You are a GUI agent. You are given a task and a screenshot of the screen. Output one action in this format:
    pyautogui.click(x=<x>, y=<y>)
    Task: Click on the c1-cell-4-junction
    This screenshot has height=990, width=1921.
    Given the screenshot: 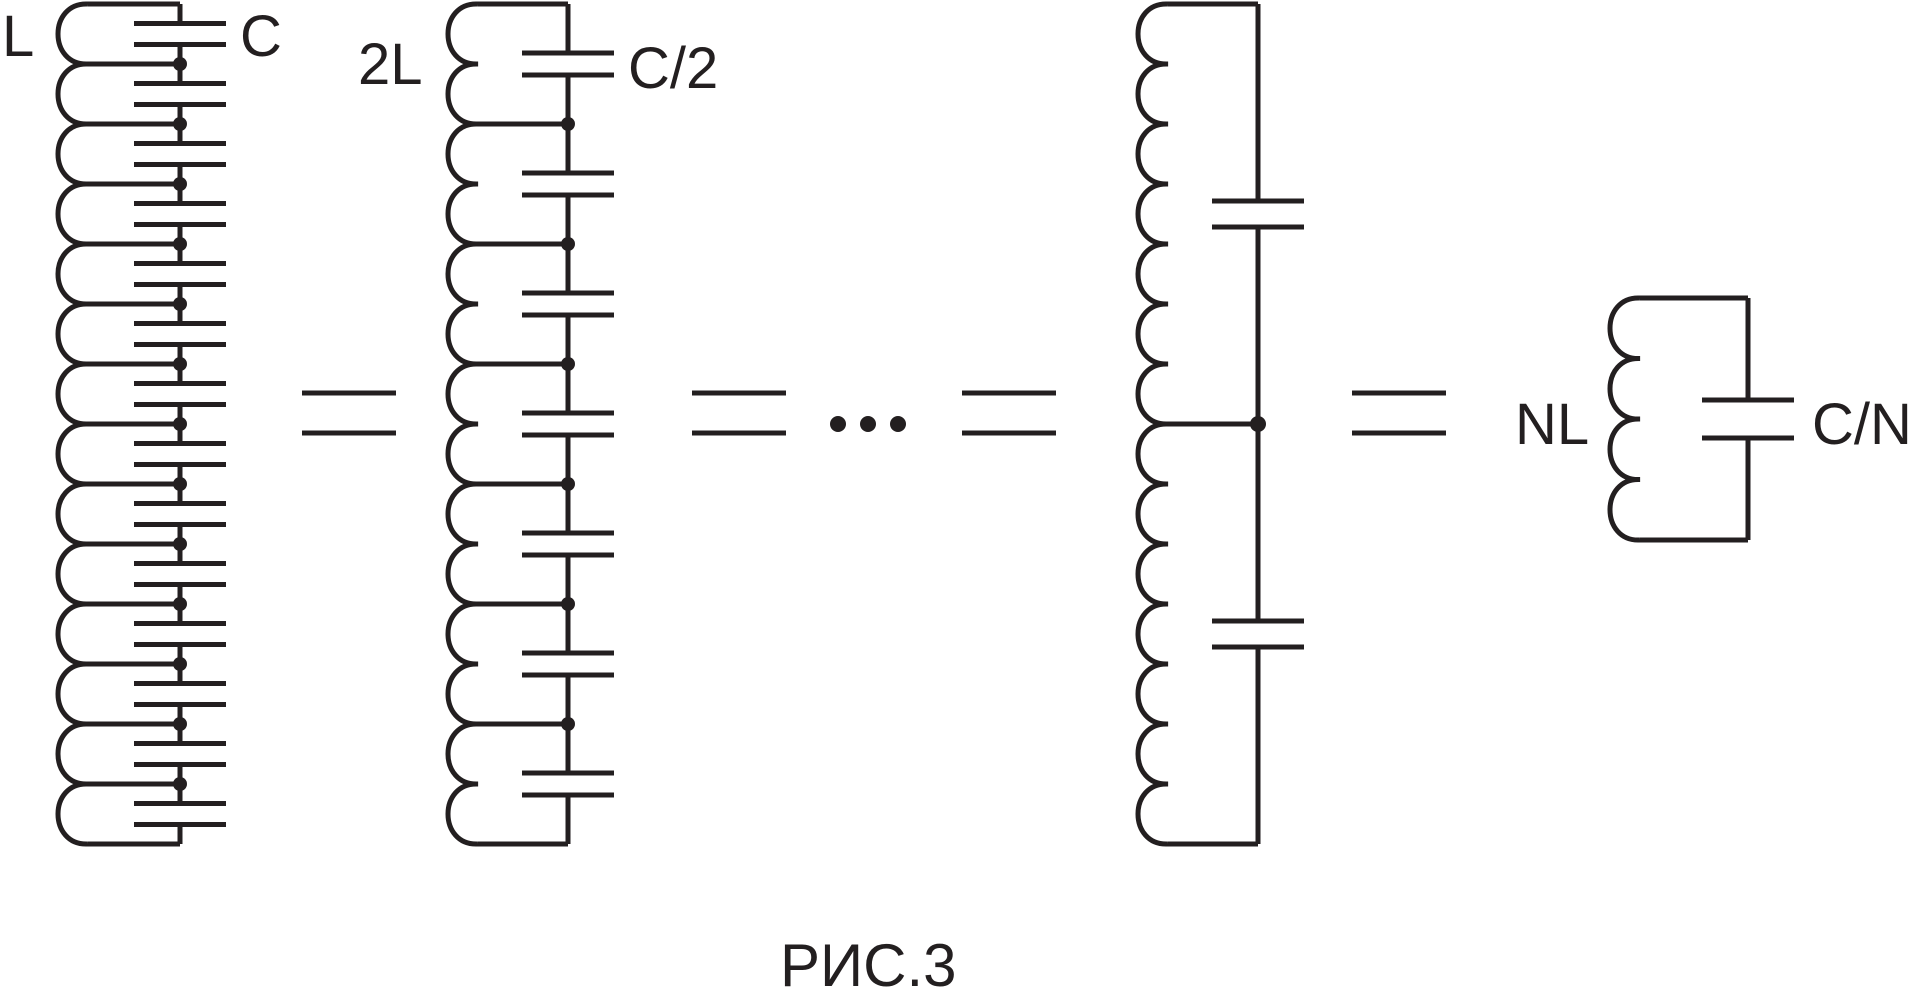 What is the action you would take?
    pyautogui.click(x=180, y=184)
    